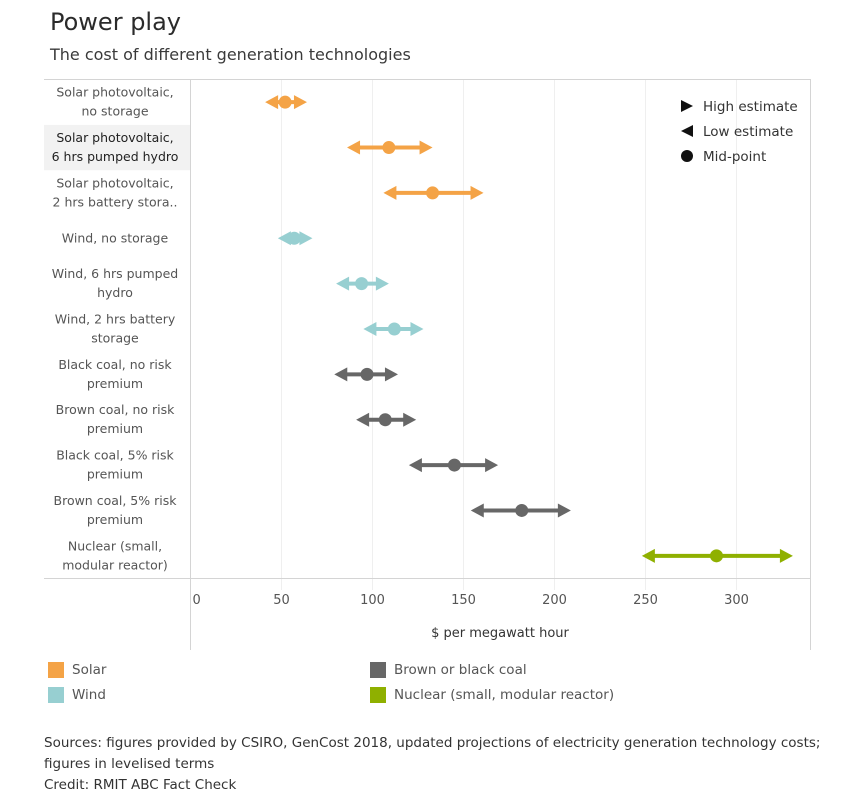  I want to click on row-label: Black coal, no risk premium, so click(115, 374).